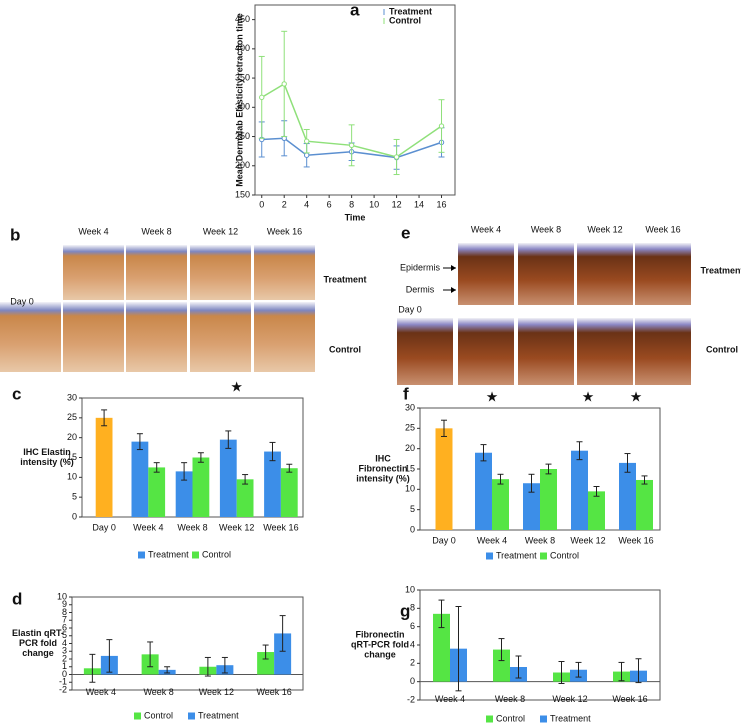 The width and height of the screenshot is (741, 726). Describe the element at coordinates (442, 204) in the screenshot. I see `x-tick-label: 16` at that location.